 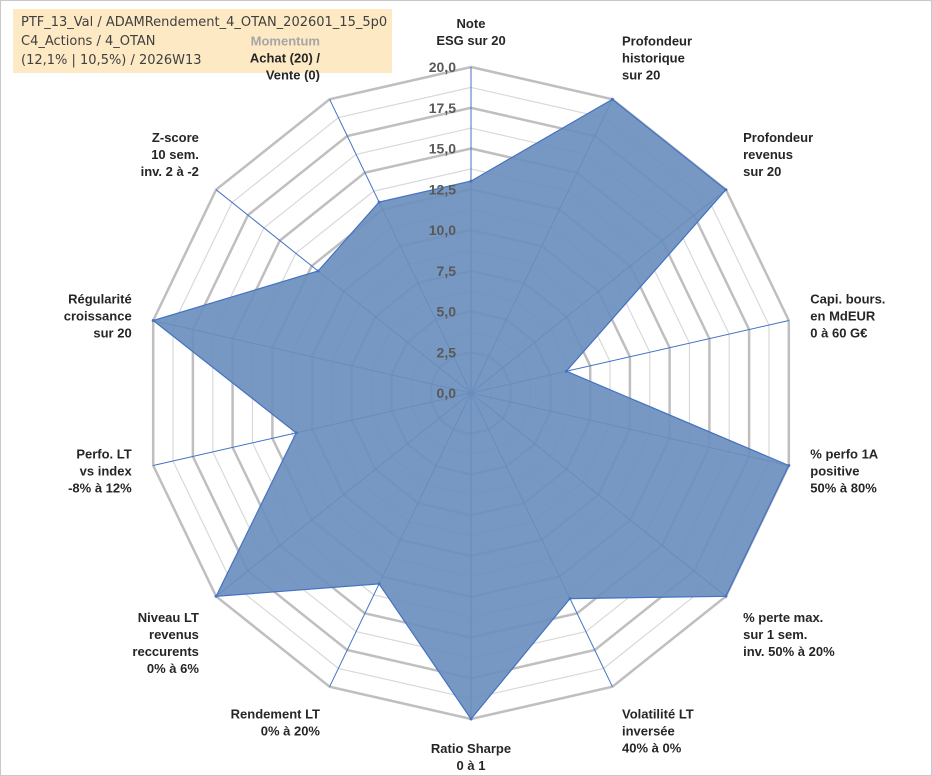 I want to click on axis-label: Ratio Sharpe 0 à 1, so click(x=471, y=757).